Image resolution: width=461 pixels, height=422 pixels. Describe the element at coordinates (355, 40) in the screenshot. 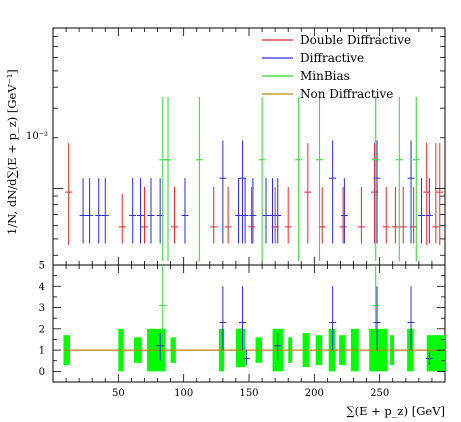

I see `legend-label-double-diffractive: Double Diffractive` at that location.